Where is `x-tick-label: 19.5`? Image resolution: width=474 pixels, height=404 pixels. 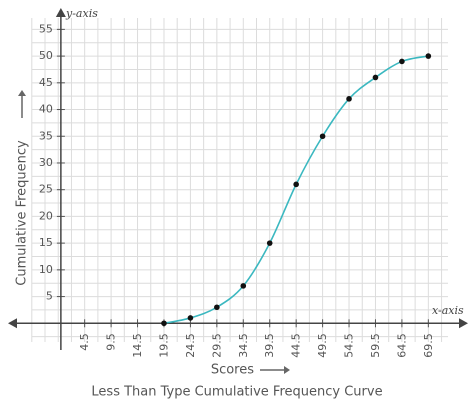
x-tick-label: 19.5 is located at coordinates (163, 345).